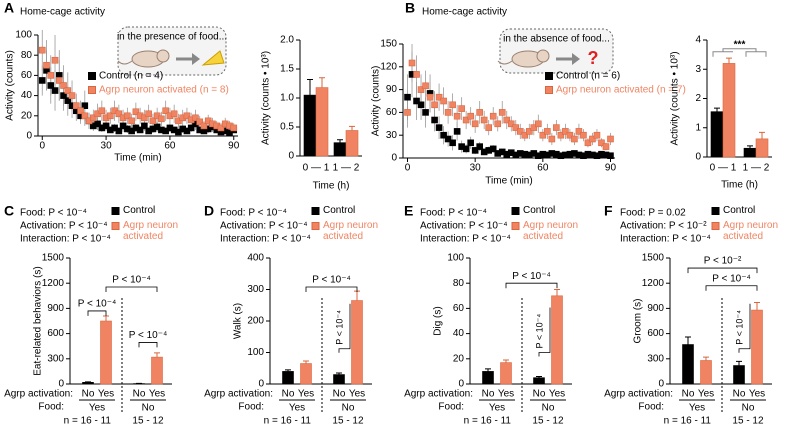  I want to click on y-tick-label: 4, so click(698, 40).